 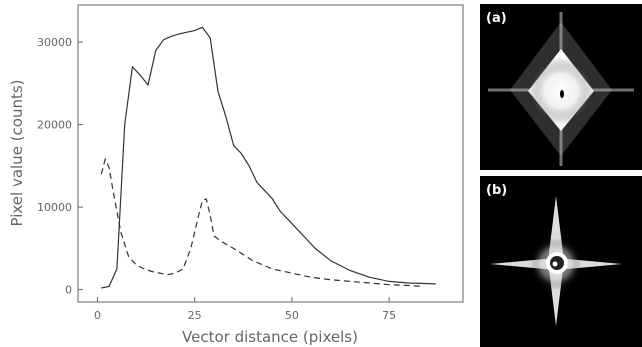 I want to click on y-tick-label: 0, so click(x=68, y=290).